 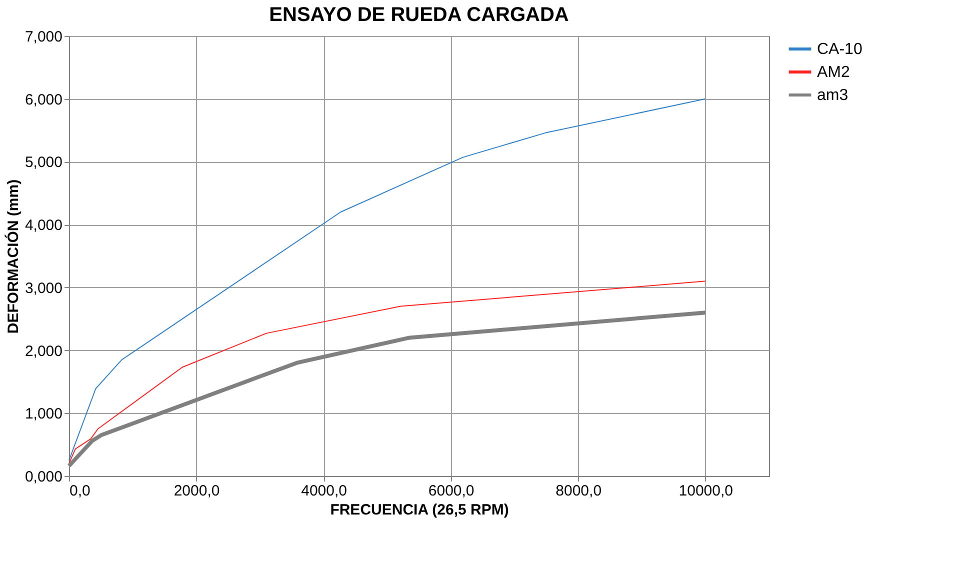 What do you see at coordinates (832, 95) in the screenshot?
I see `legend-label: am3` at bounding box center [832, 95].